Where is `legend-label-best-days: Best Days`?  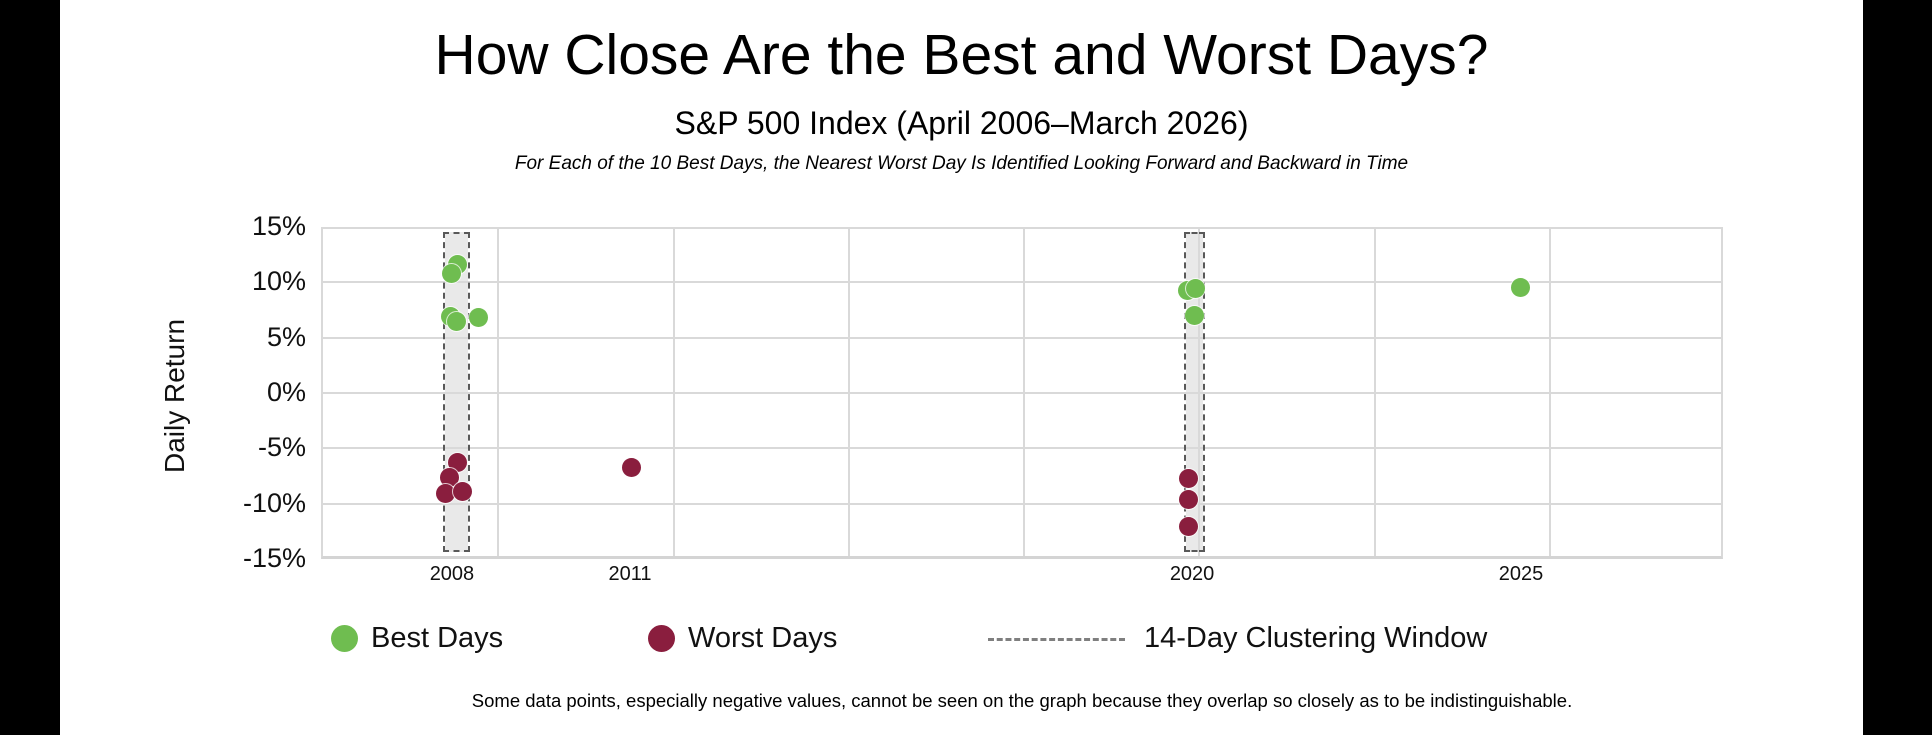 legend-label-best-days: Best Days is located at coordinates (437, 638).